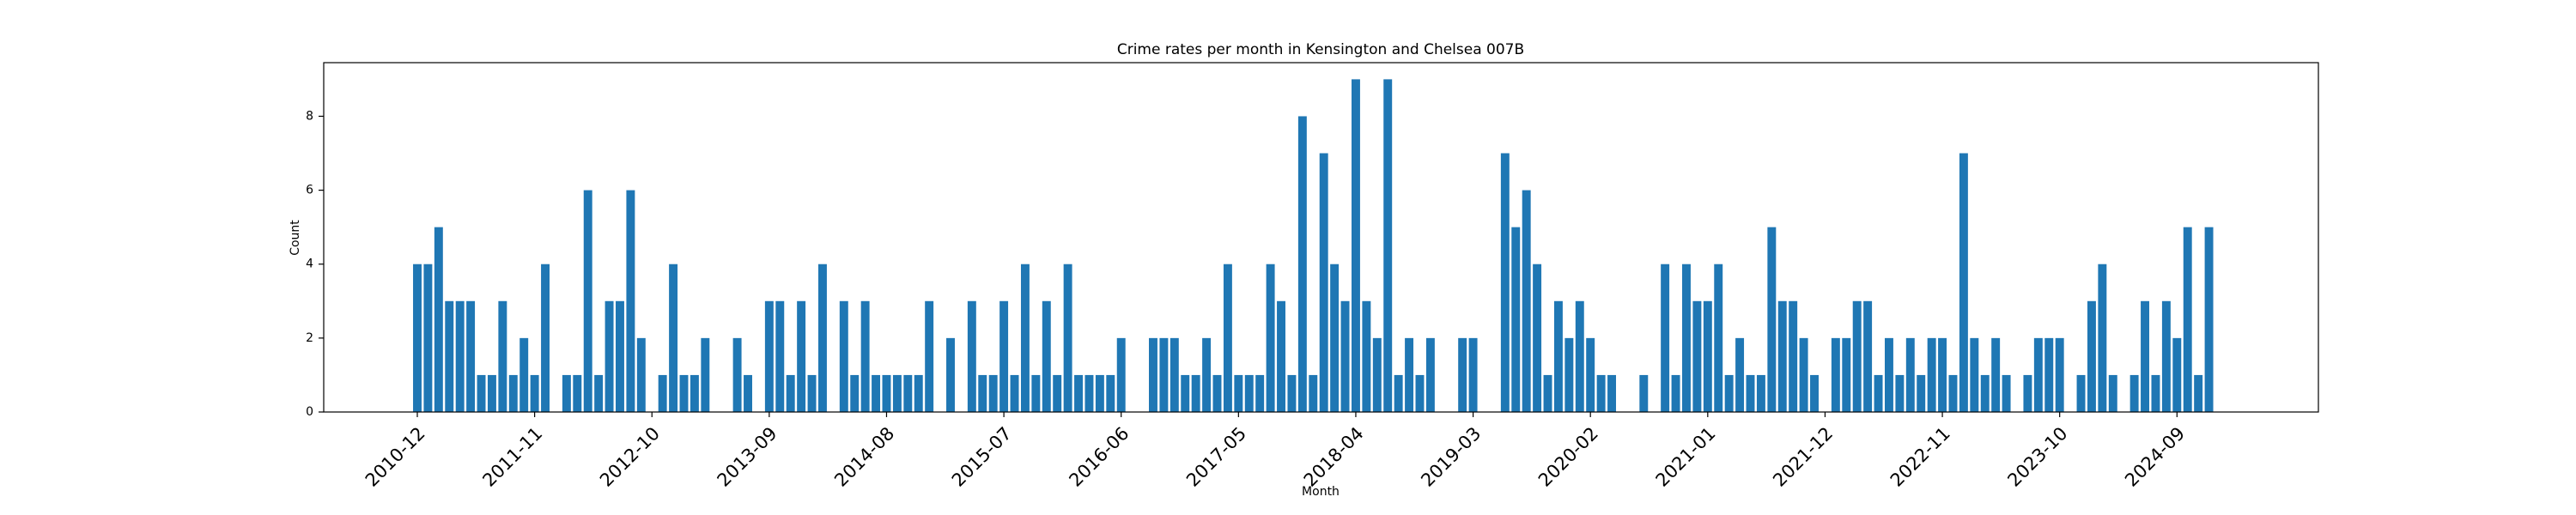 This screenshot has height=515, width=2576. I want to click on x-tick-label: 2017-05, so click(1216, 457).